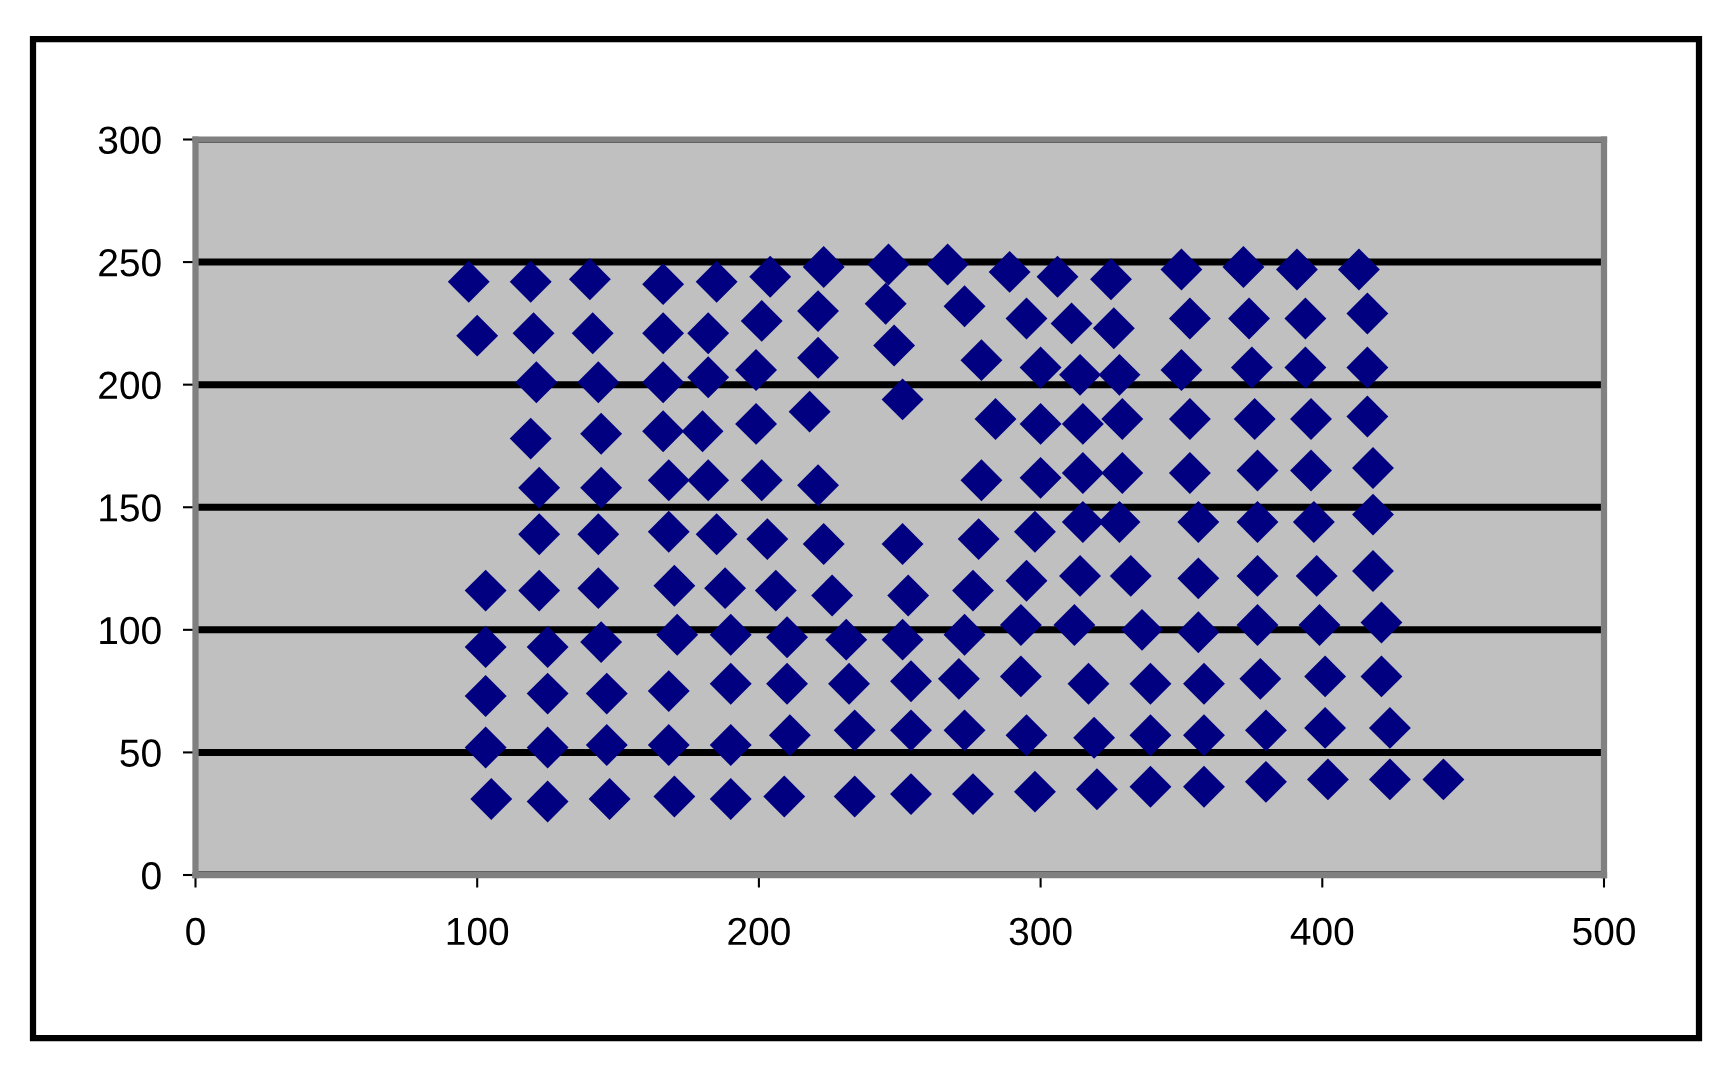 The image size is (1732, 1076). What do you see at coordinates (151, 875) in the screenshot?
I see `y-tick-label: 0` at bounding box center [151, 875].